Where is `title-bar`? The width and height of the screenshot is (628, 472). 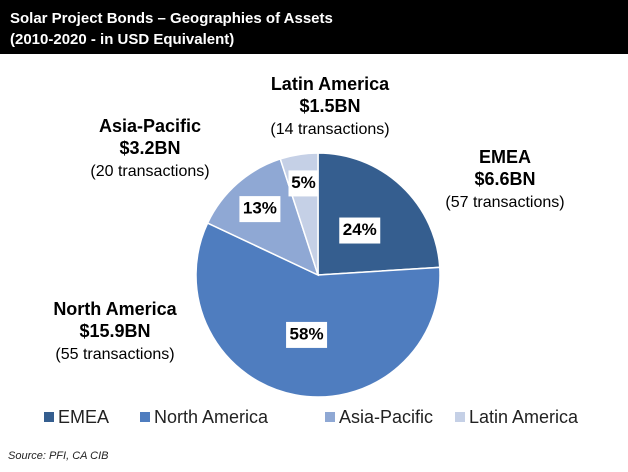 title-bar is located at coordinates (314, 27).